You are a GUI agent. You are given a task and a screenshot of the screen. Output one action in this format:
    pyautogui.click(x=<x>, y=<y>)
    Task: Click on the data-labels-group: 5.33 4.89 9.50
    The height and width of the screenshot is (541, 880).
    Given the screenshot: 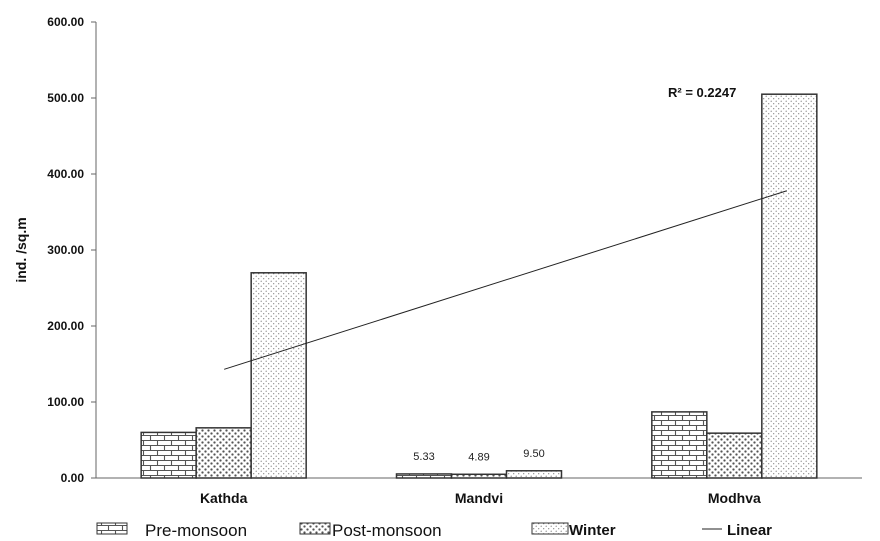 What is the action you would take?
    pyautogui.click(x=478, y=456)
    